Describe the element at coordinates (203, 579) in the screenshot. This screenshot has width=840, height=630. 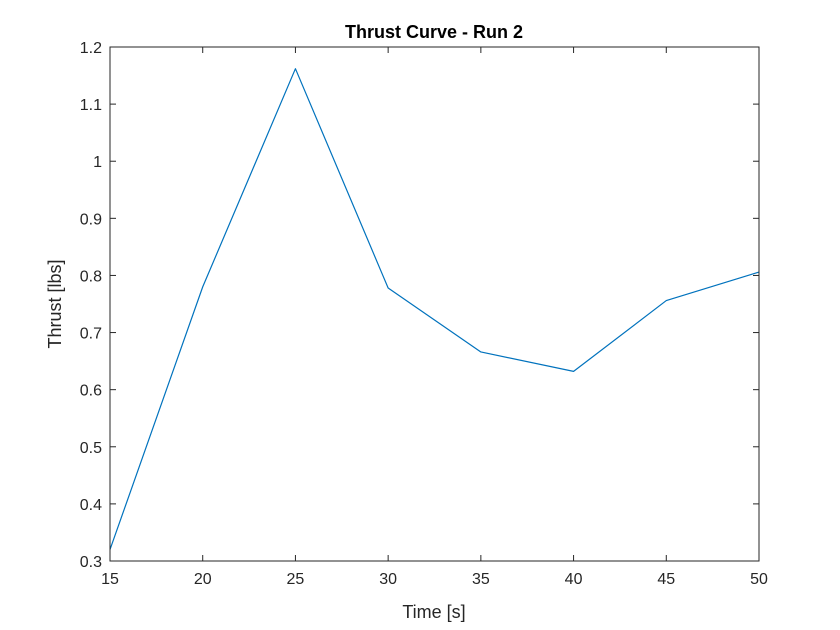
I see `x-tick-label: 20` at that location.